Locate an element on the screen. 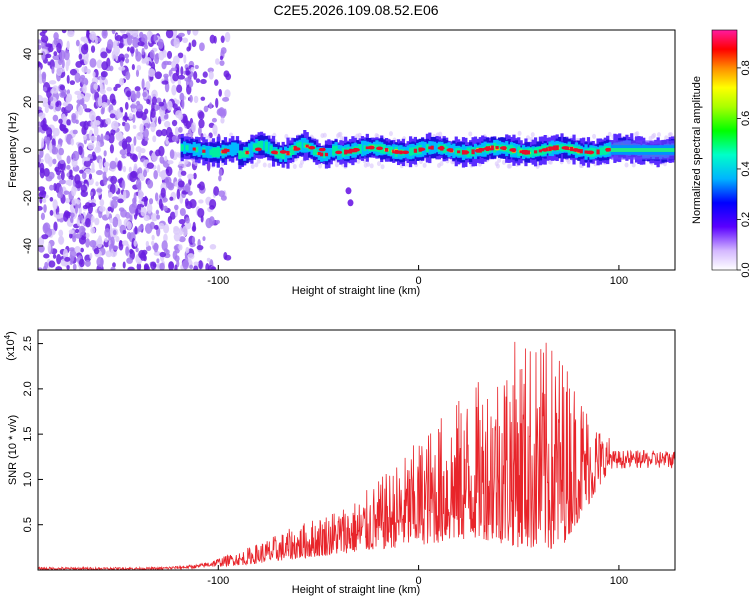  y-tick-label: 0 is located at coordinates (28, 150).